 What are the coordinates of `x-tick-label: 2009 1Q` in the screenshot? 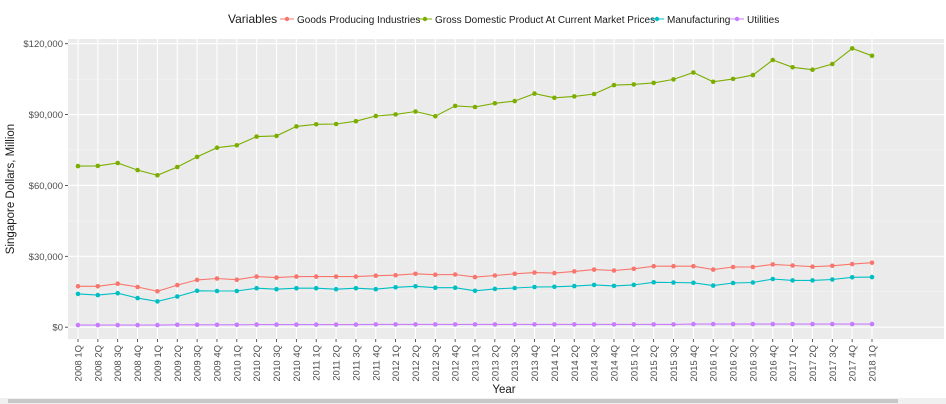 It's located at (158, 363).